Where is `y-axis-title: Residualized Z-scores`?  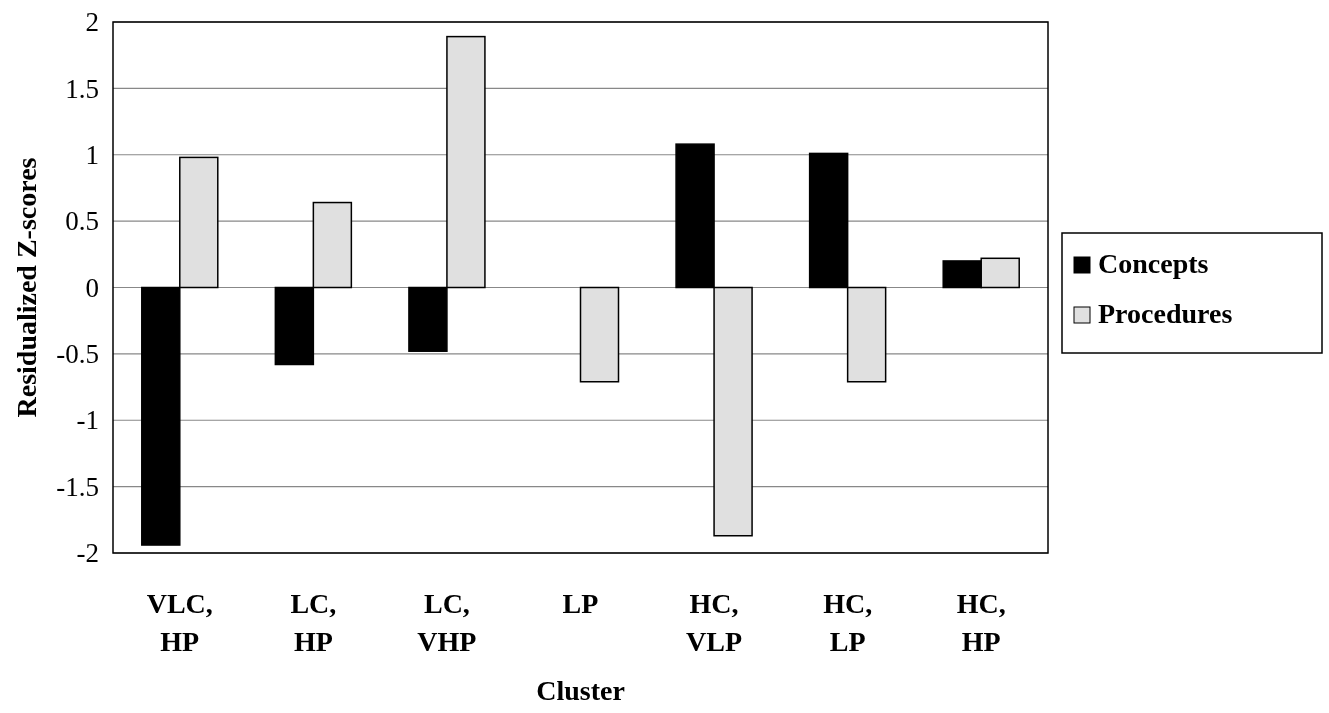
y-axis-title: Residualized Z-scores is located at coordinates (26, 287).